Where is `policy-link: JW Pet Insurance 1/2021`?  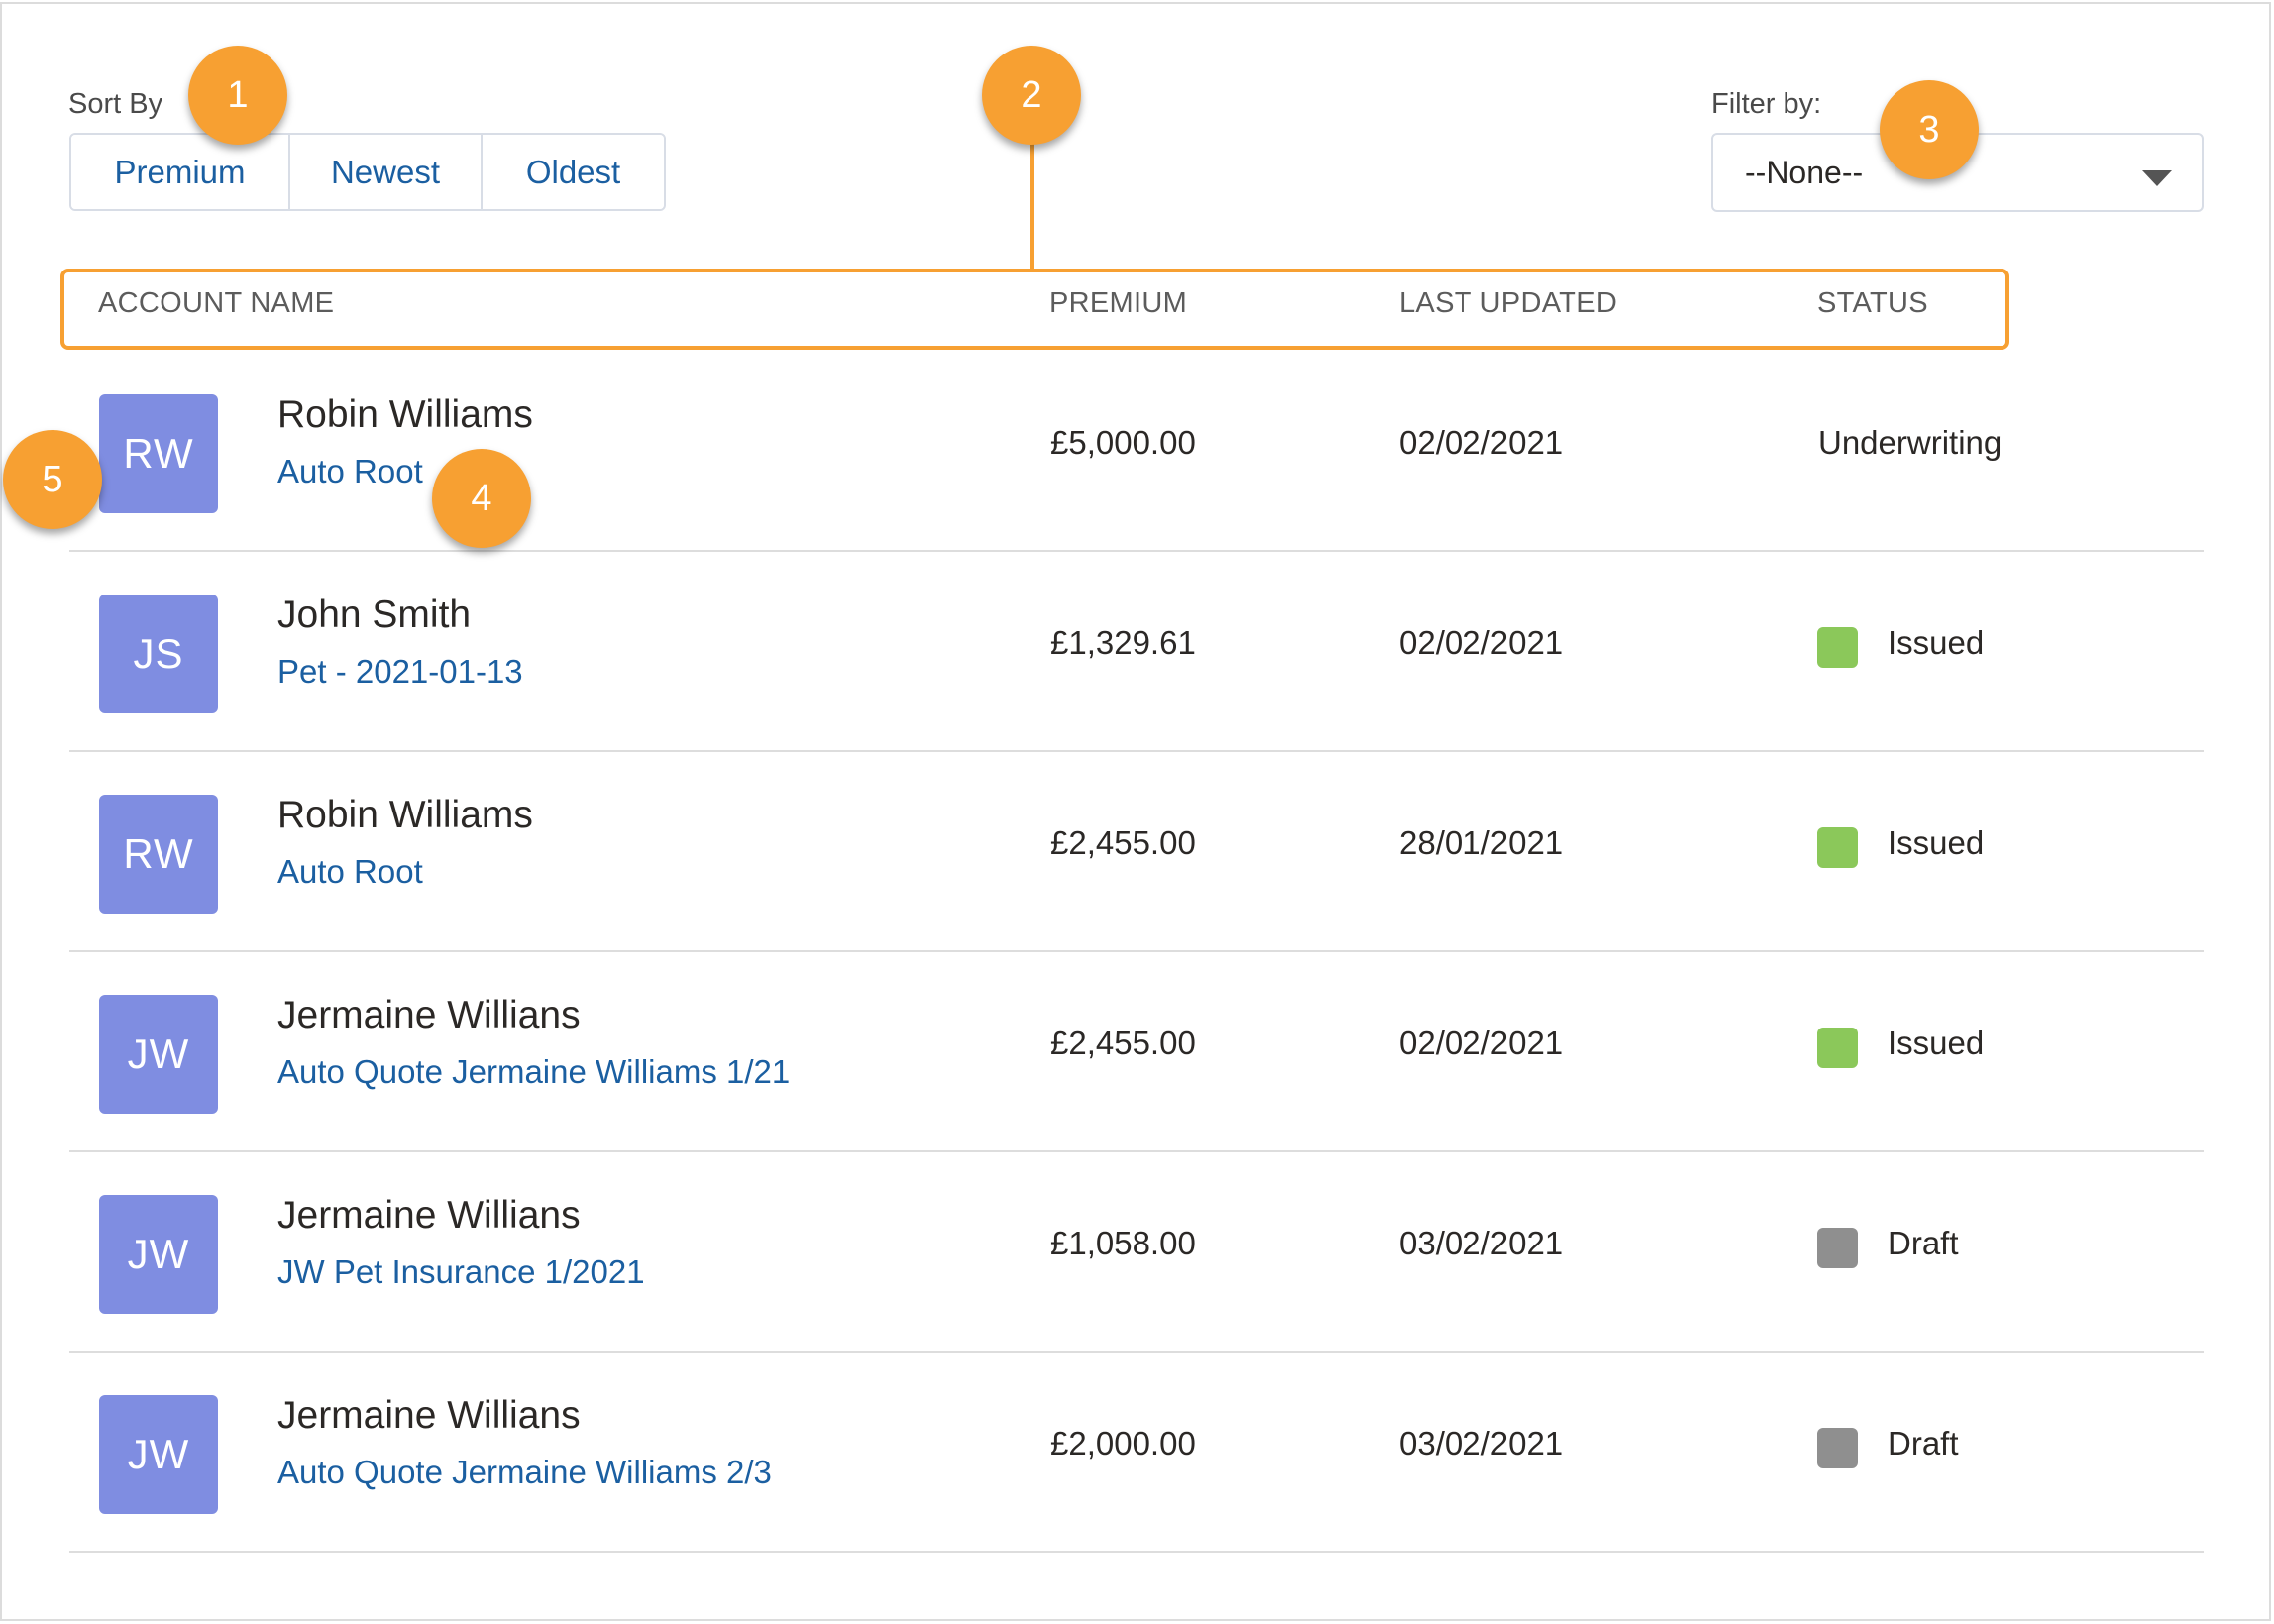
policy-link: JW Pet Insurance 1/2021 is located at coordinates (461, 1272).